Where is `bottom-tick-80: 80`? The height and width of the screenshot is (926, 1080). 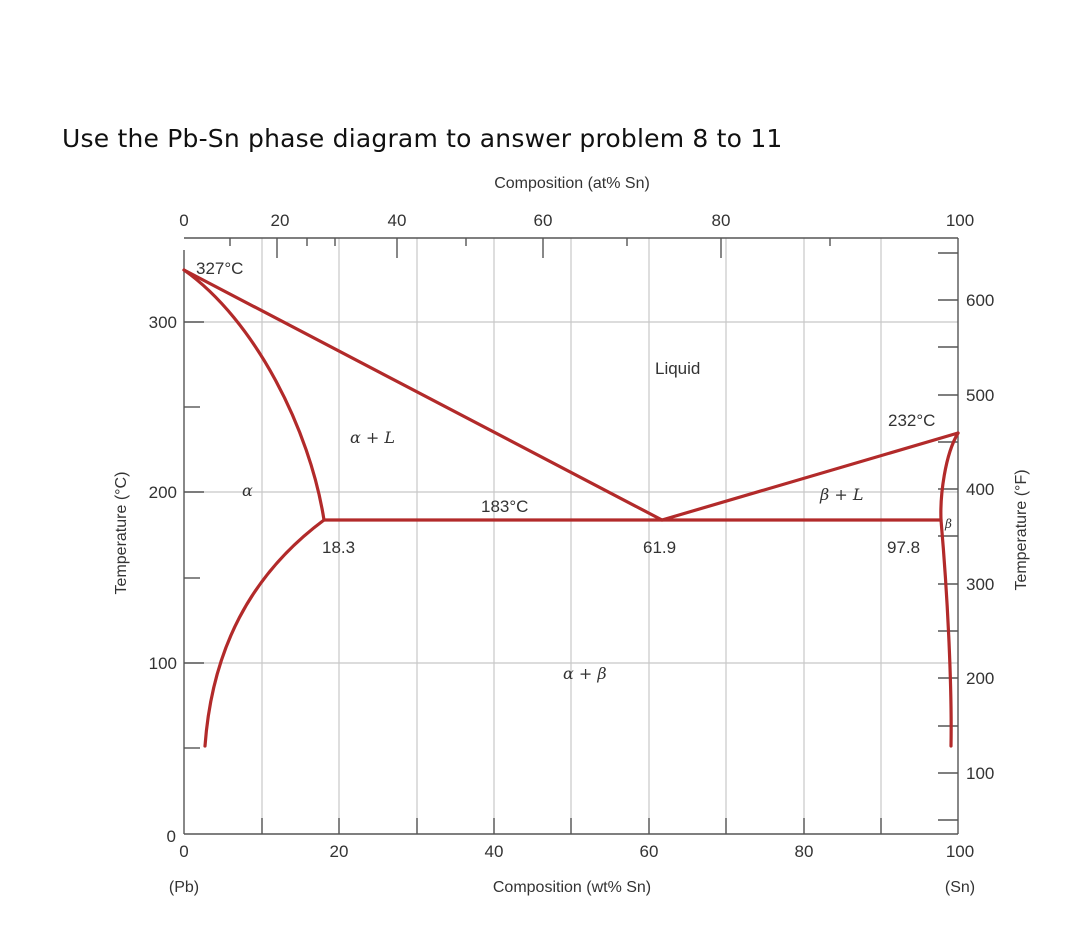
bottom-tick-80: 80 is located at coordinates (804, 851).